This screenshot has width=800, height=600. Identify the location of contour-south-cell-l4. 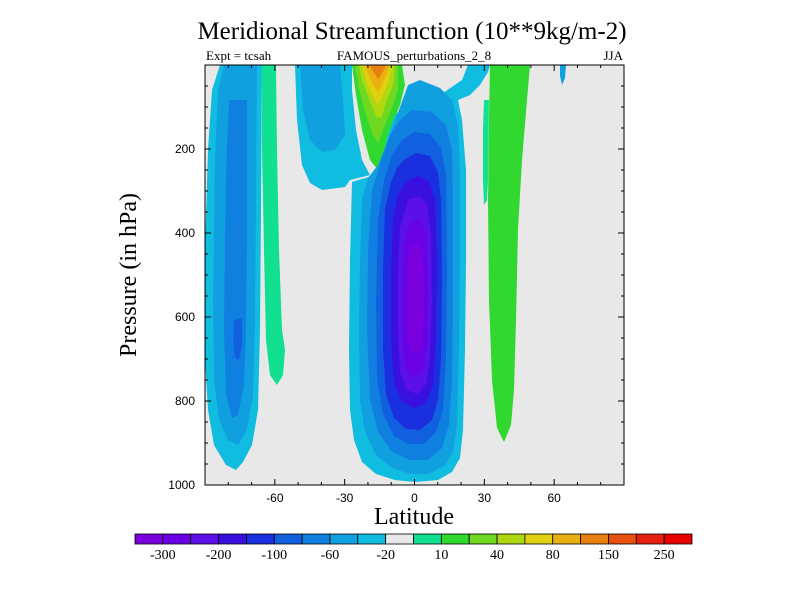
(237, 339).